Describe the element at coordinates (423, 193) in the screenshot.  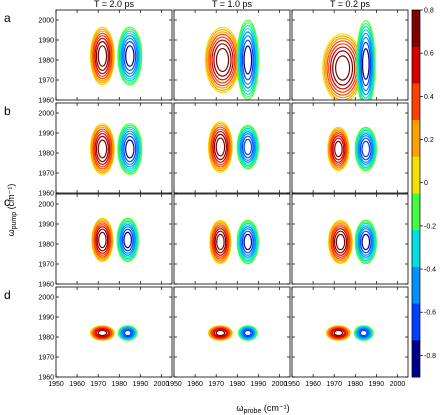
I see `colorbar: 0.8 0.6 0.4 0.2 0 -0.2 -0.4 -0.6 -0.8` at that location.